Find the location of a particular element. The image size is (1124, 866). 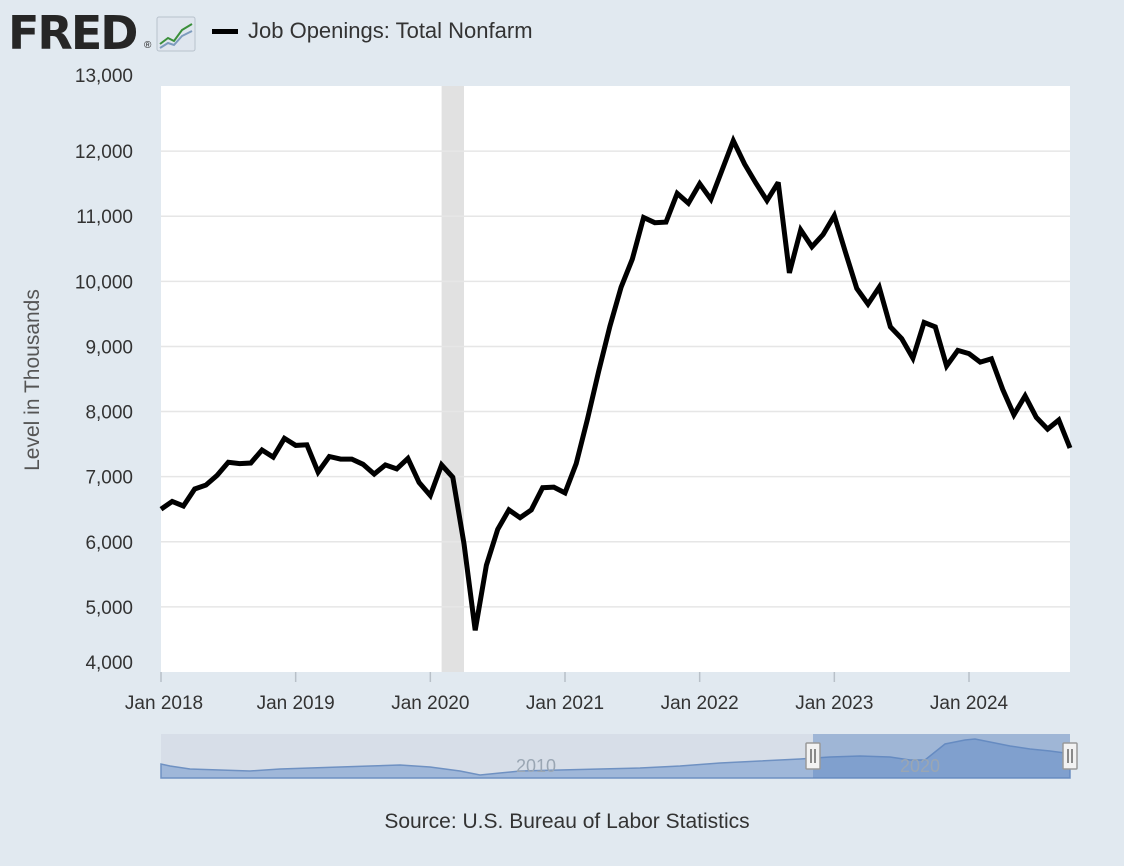

y-tick-label: 9,000 is located at coordinates (109, 347).